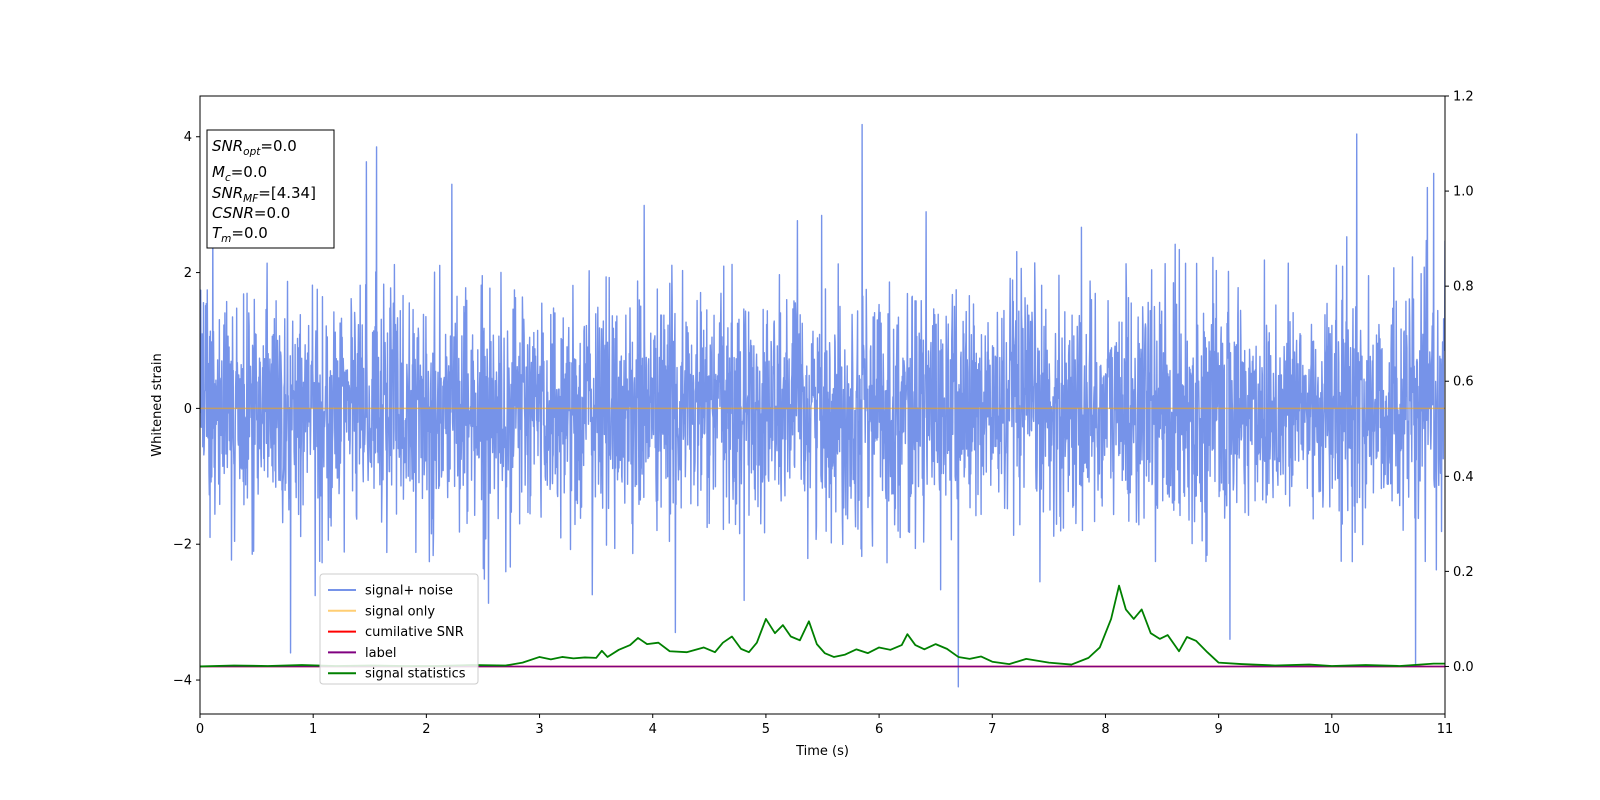 This screenshot has height=800, width=1600. What do you see at coordinates (188, 273) in the screenshot?
I see `y-tick-label: 2` at bounding box center [188, 273].